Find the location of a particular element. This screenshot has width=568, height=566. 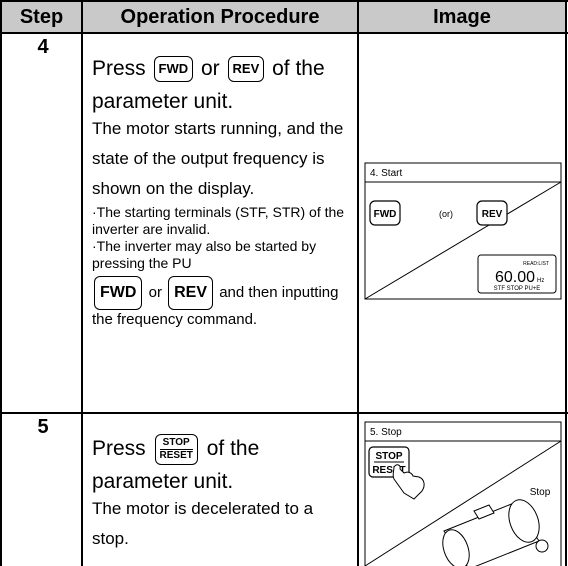

header-cell: Step is located at coordinates (41, 17).